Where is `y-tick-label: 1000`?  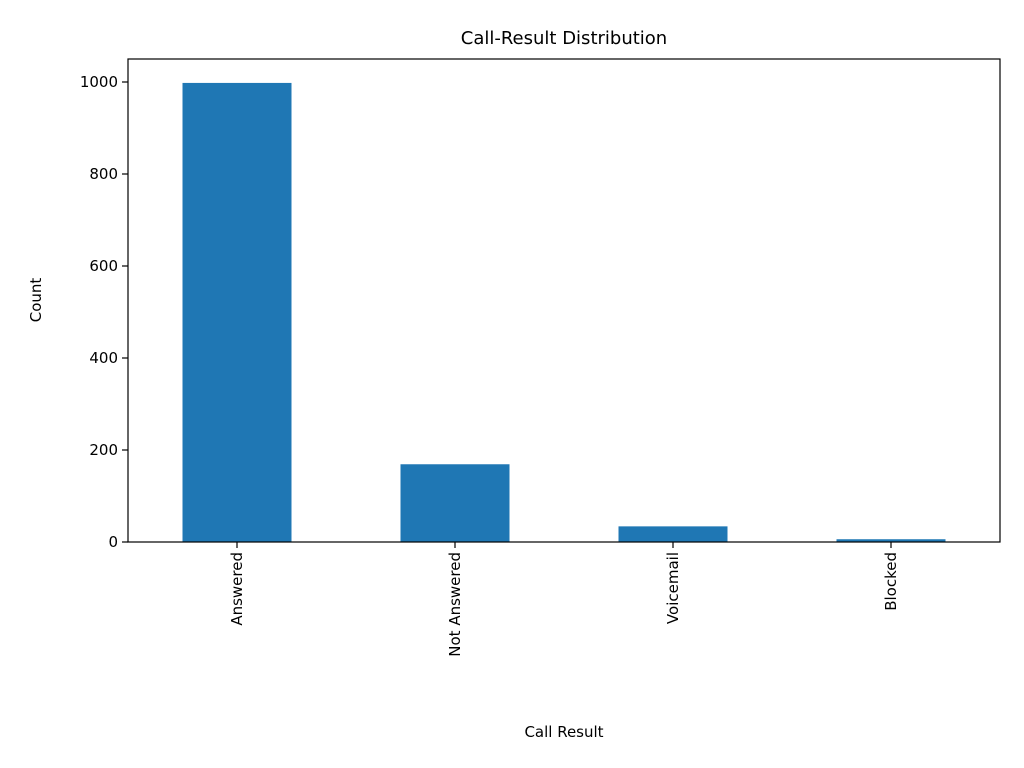 y-tick-label: 1000 is located at coordinates (99, 82).